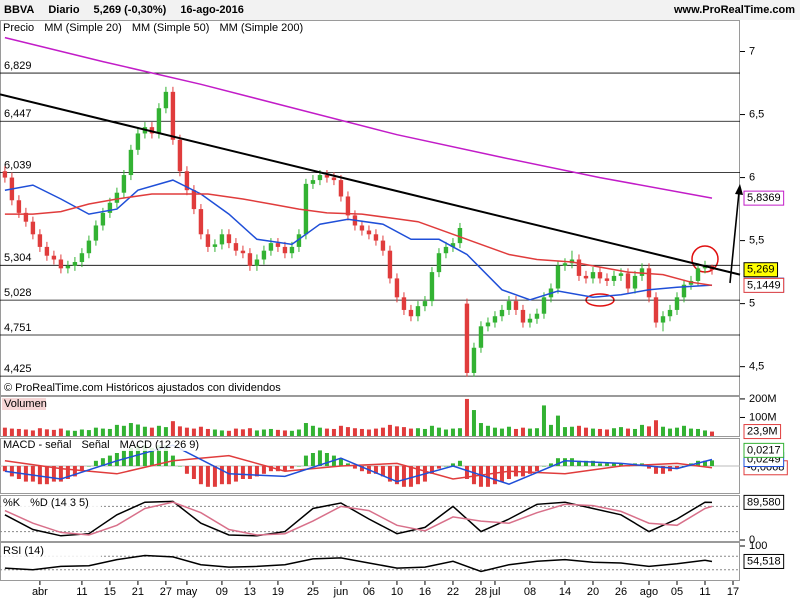  What do you see at coordinates (358, 518) in the screenshot?
I see `series-line` at bounding box center [358, 518].